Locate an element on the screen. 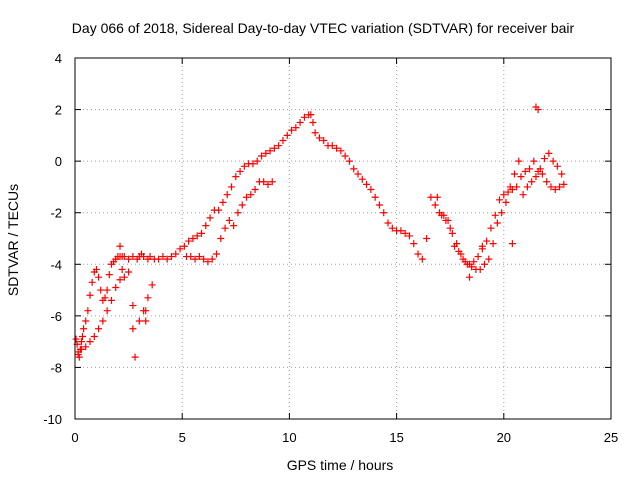  x-tick-label: 10 is located at coordinates (289, 437).